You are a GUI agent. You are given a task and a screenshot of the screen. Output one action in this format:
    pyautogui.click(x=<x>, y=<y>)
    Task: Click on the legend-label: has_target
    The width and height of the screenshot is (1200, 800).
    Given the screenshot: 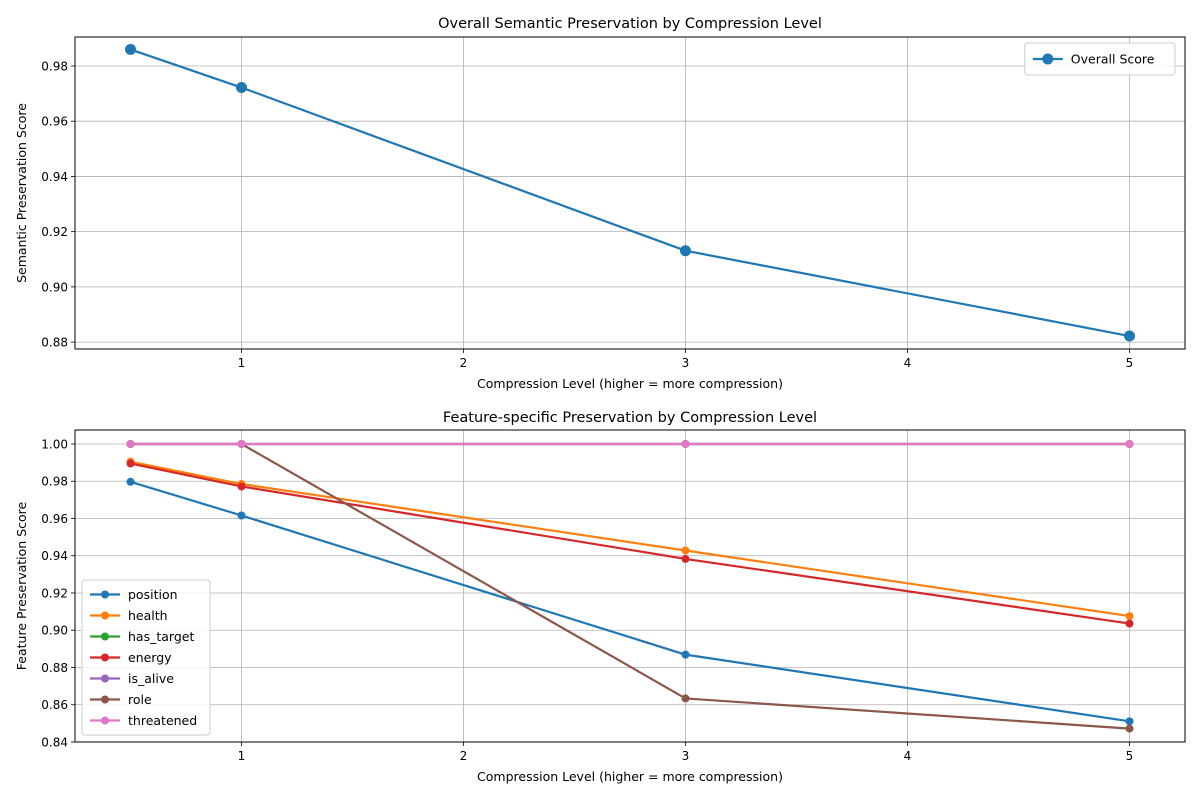 What is the action you would take?
    pyautogui.click(x=161, y=636)
    